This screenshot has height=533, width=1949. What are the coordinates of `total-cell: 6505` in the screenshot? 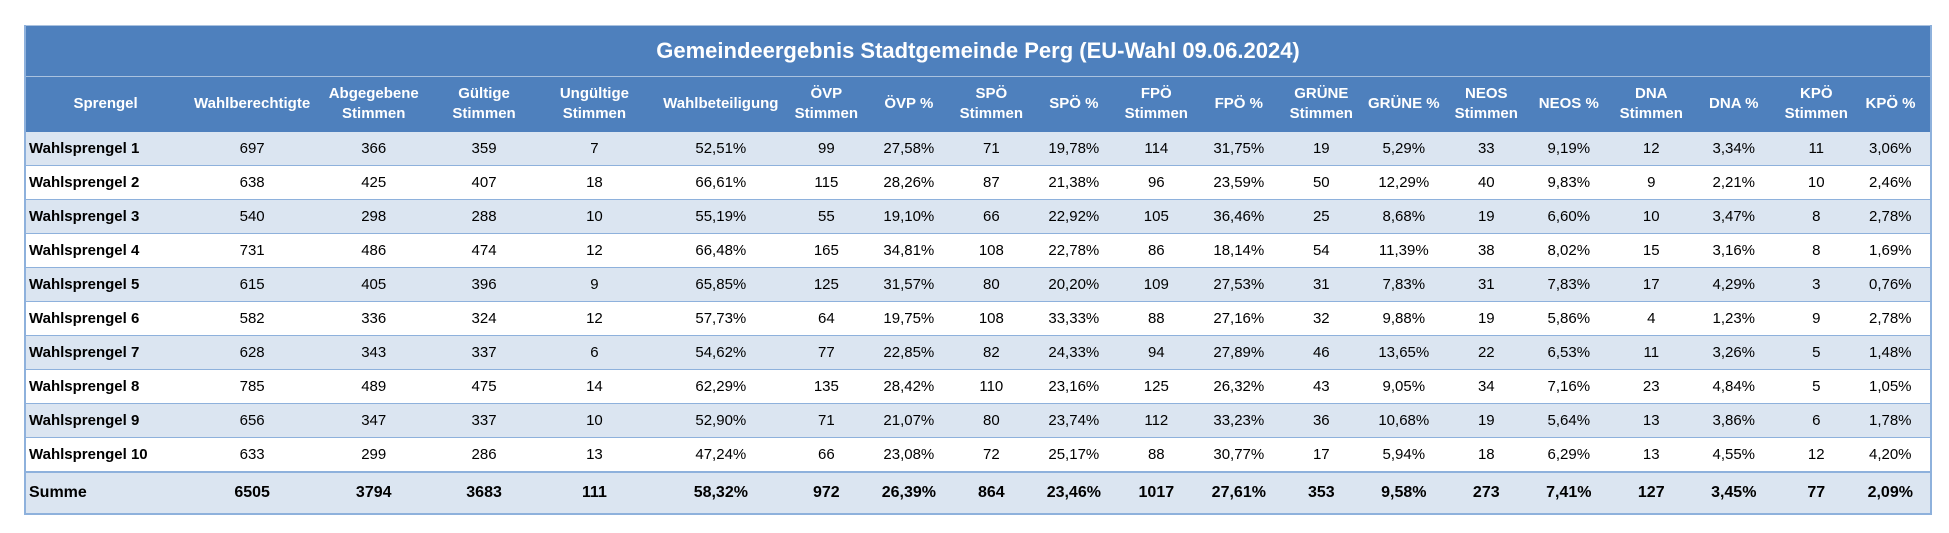 It's located at (252, 493).